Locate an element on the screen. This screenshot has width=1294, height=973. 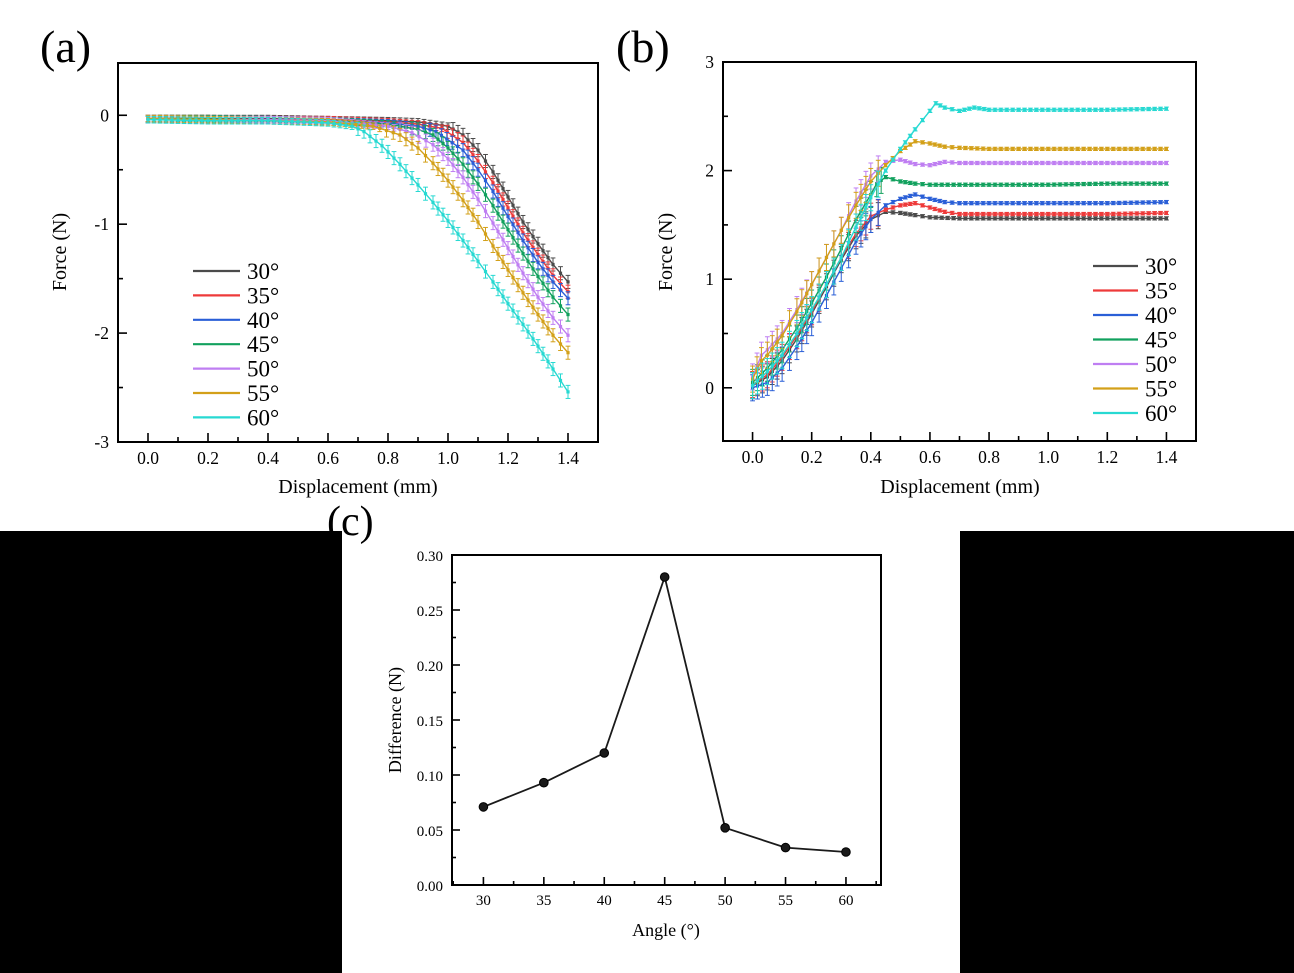
y-tick-label: 0.20 is located at coordinates (430, 667).